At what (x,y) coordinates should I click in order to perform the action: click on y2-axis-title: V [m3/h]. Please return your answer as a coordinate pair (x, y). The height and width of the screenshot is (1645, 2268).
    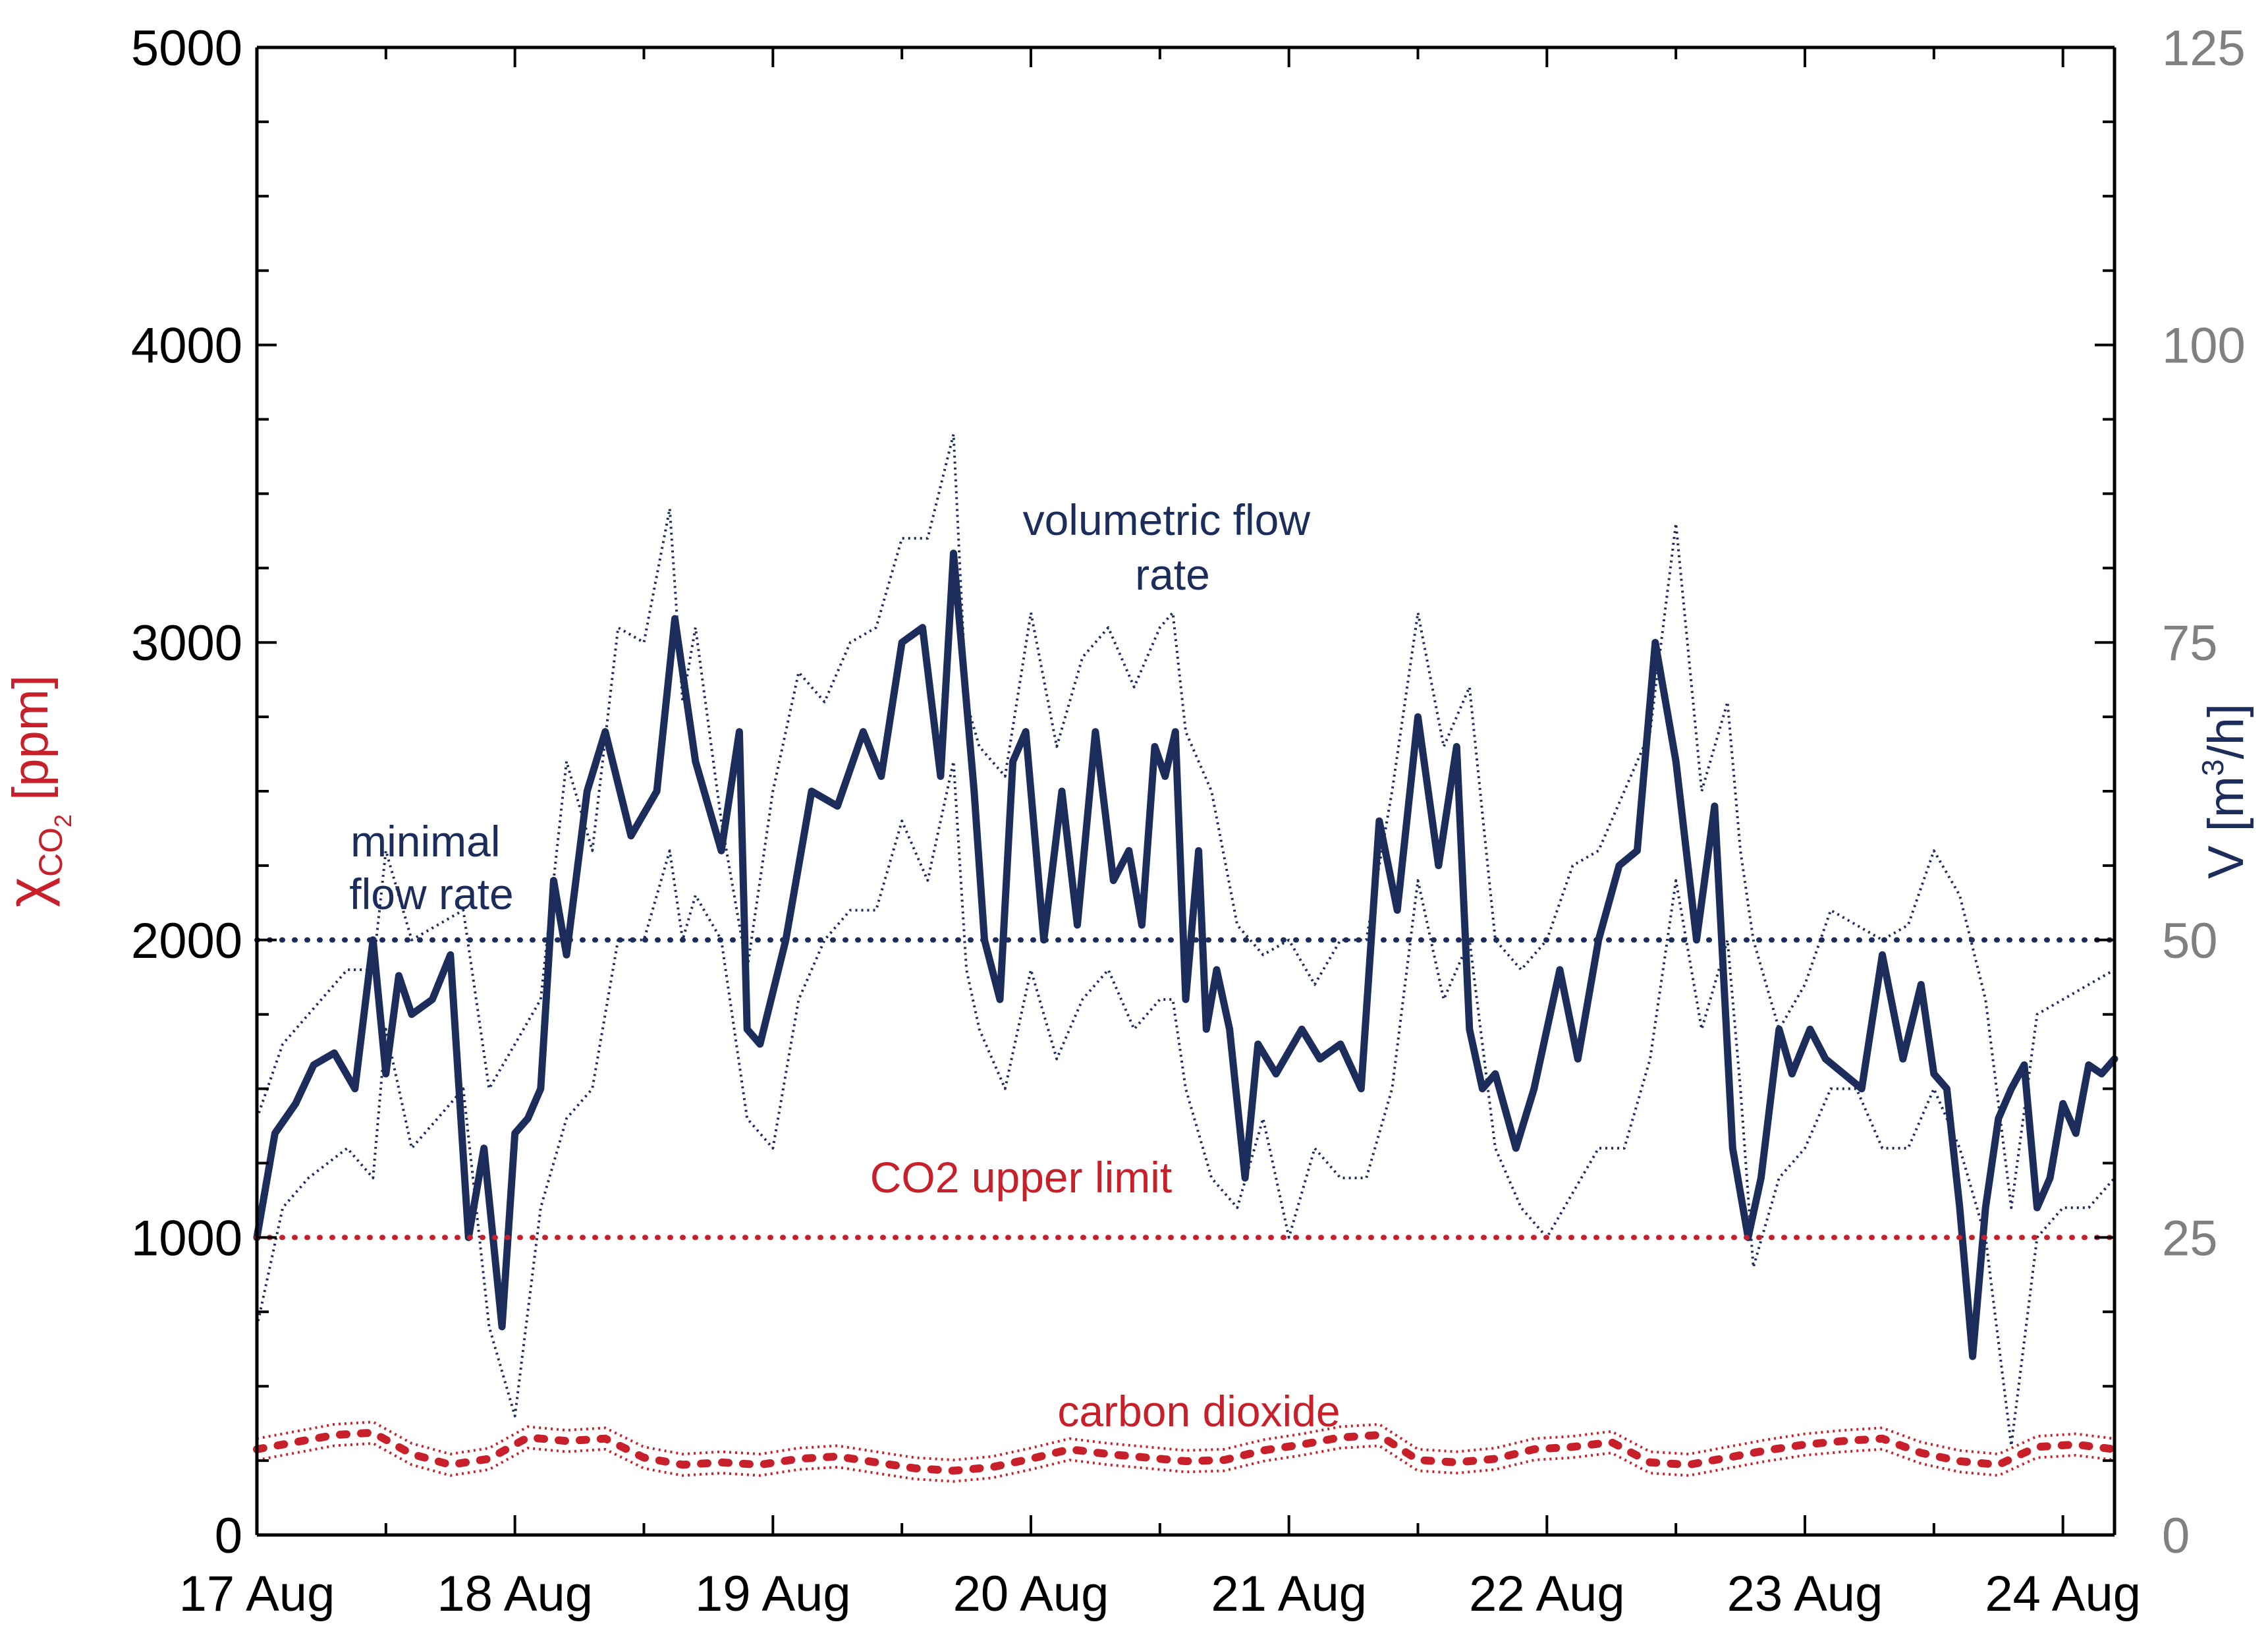
    Looking at the image, I should click on (2225, 791).